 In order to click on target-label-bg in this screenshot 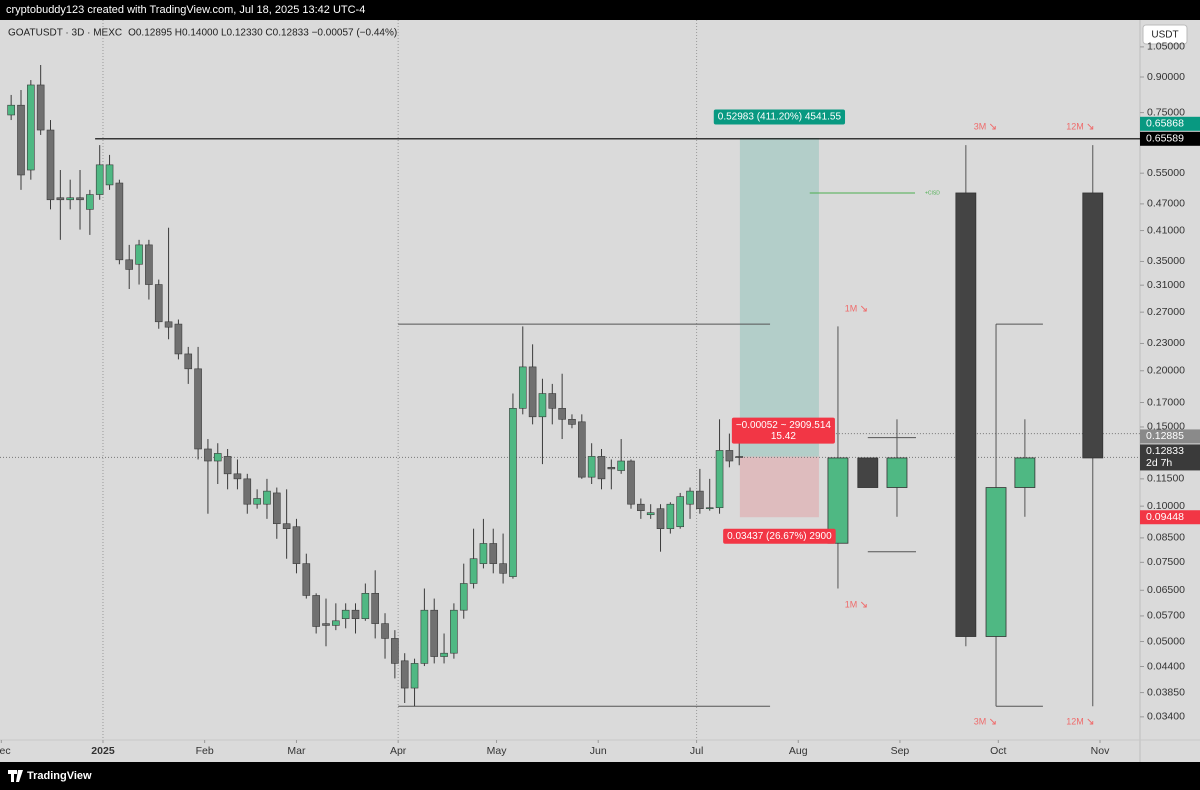, I will do `click(779, 117)`.